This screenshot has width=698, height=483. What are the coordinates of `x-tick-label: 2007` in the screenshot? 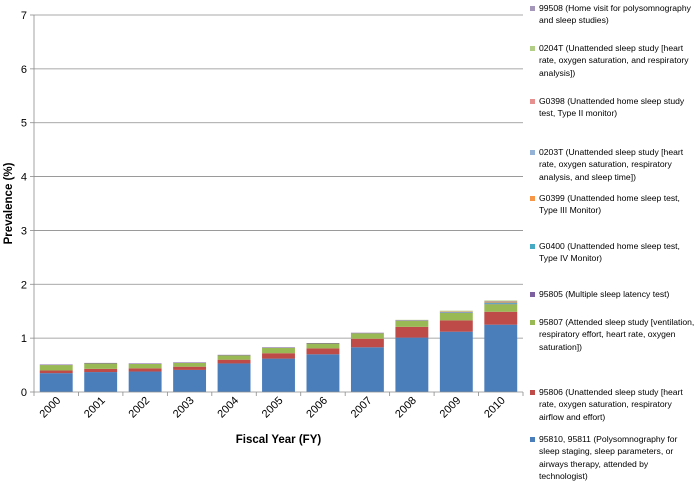 It's located at (362, 408).